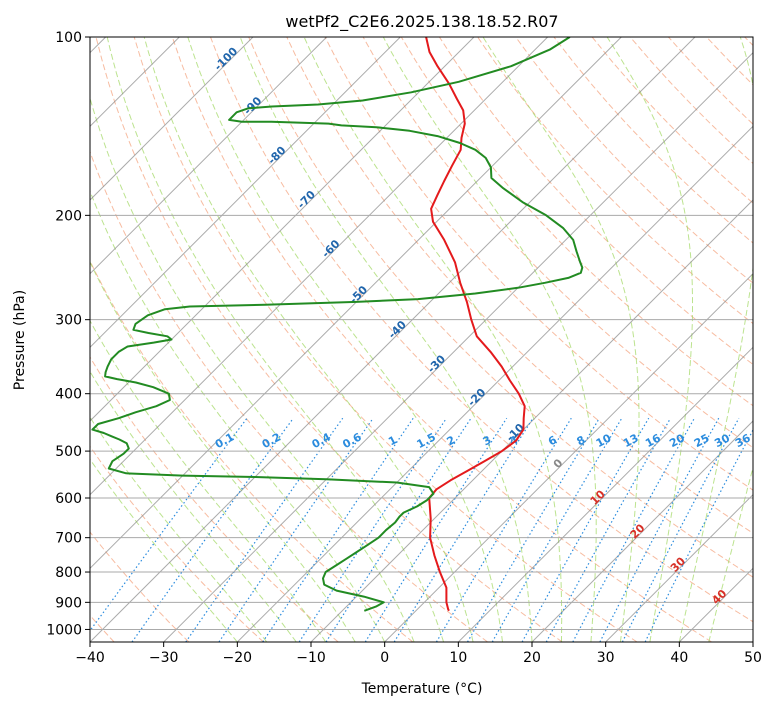  I want to click on chart-title: wetPf2_C2E6.2025.138.18.52.R07, so click(421, 22).